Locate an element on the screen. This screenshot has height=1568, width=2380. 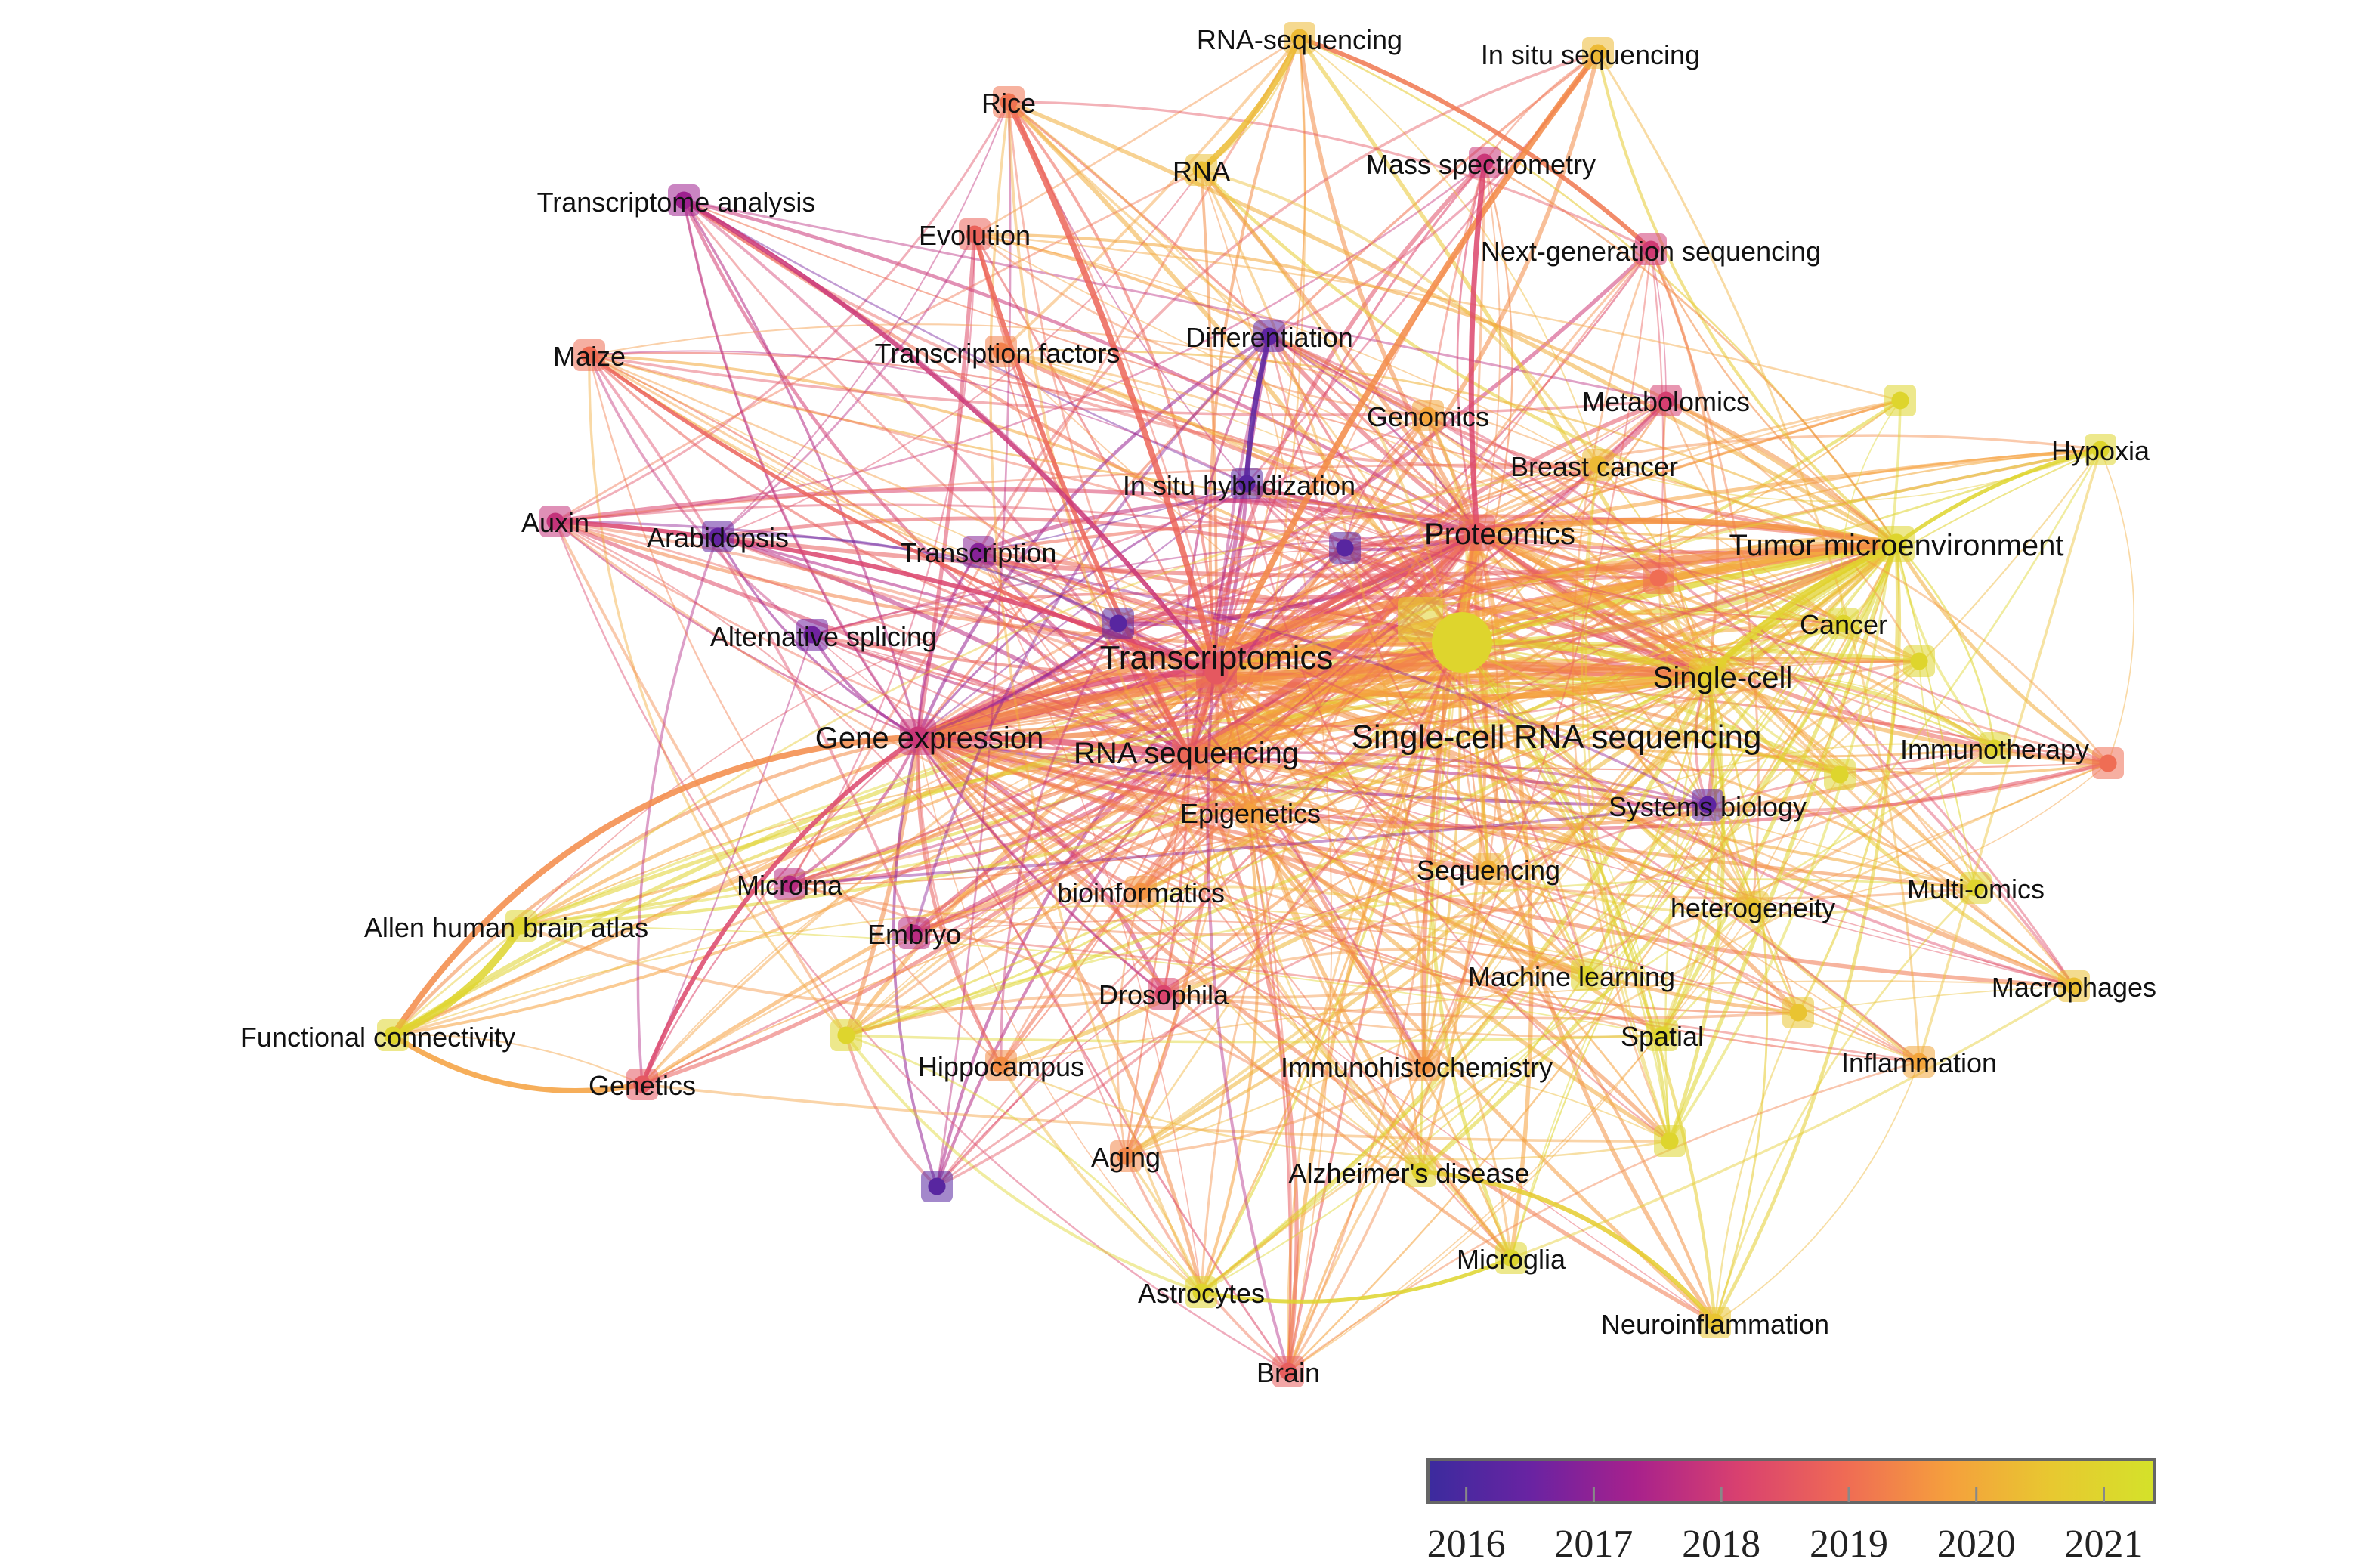
node-label: Metabolomics is located at coordinates (1666, 402).